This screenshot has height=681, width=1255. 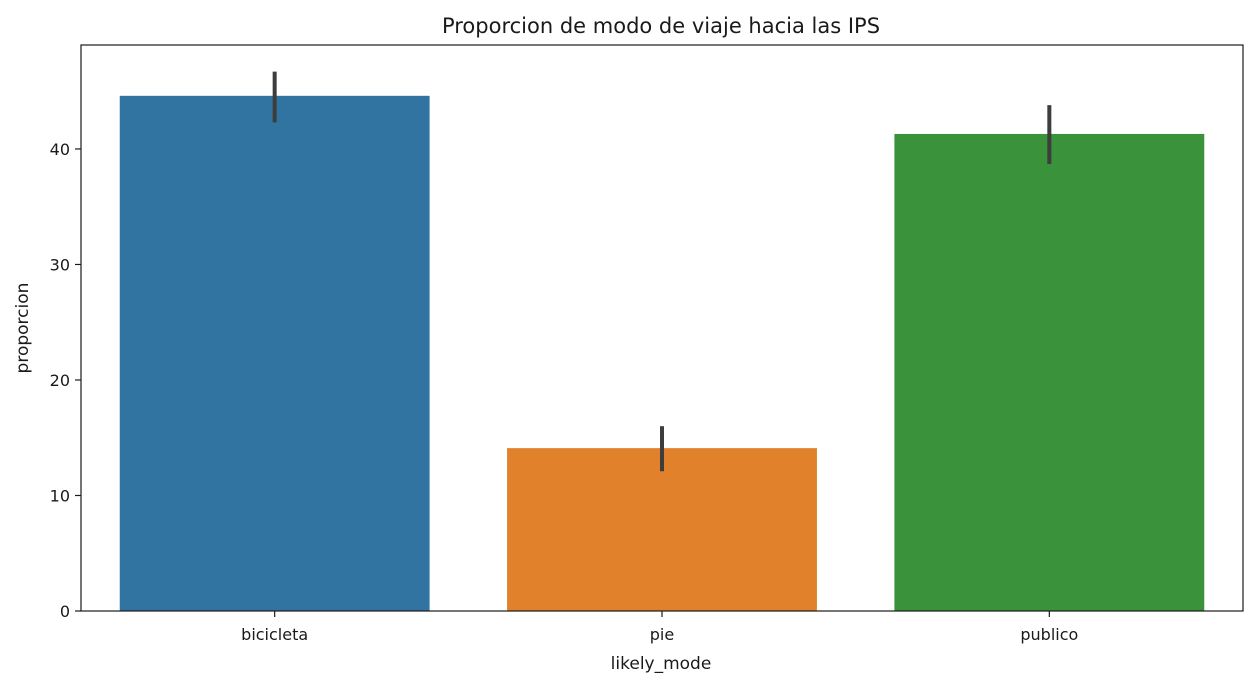 I want to click on y-axis-label: proporcion, so click(x=23, y=328).